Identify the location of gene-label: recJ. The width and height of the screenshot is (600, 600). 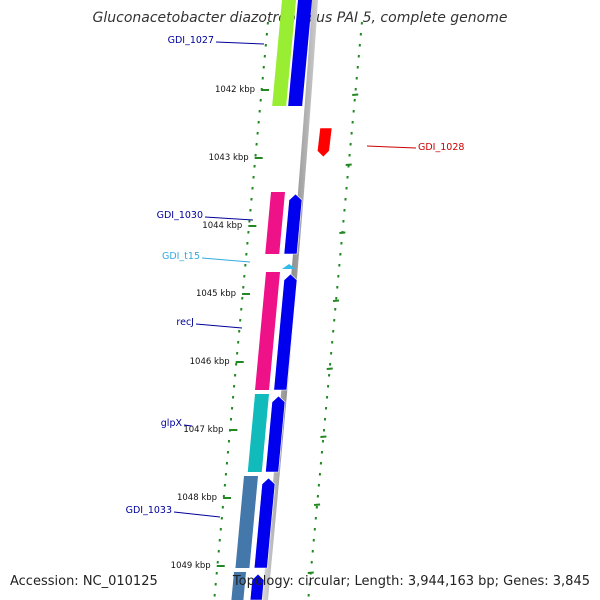
(185, 322).